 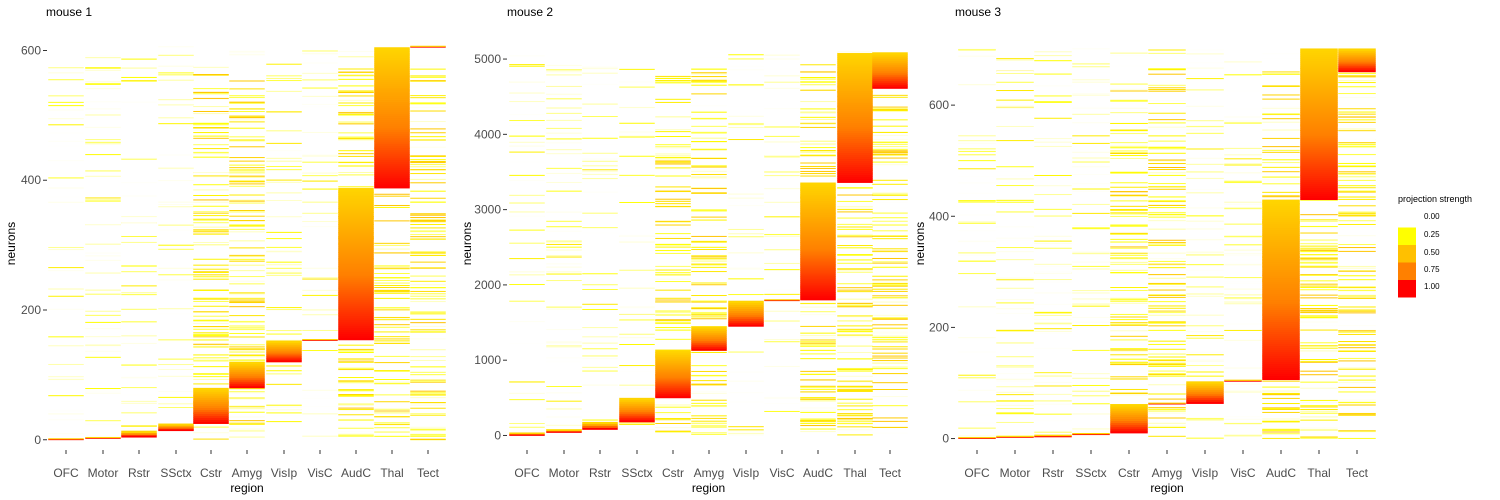 What do you see at coordinates (176, 430) in the screenshot?
I see `block-SSctx` at bounding box center [176, 430].